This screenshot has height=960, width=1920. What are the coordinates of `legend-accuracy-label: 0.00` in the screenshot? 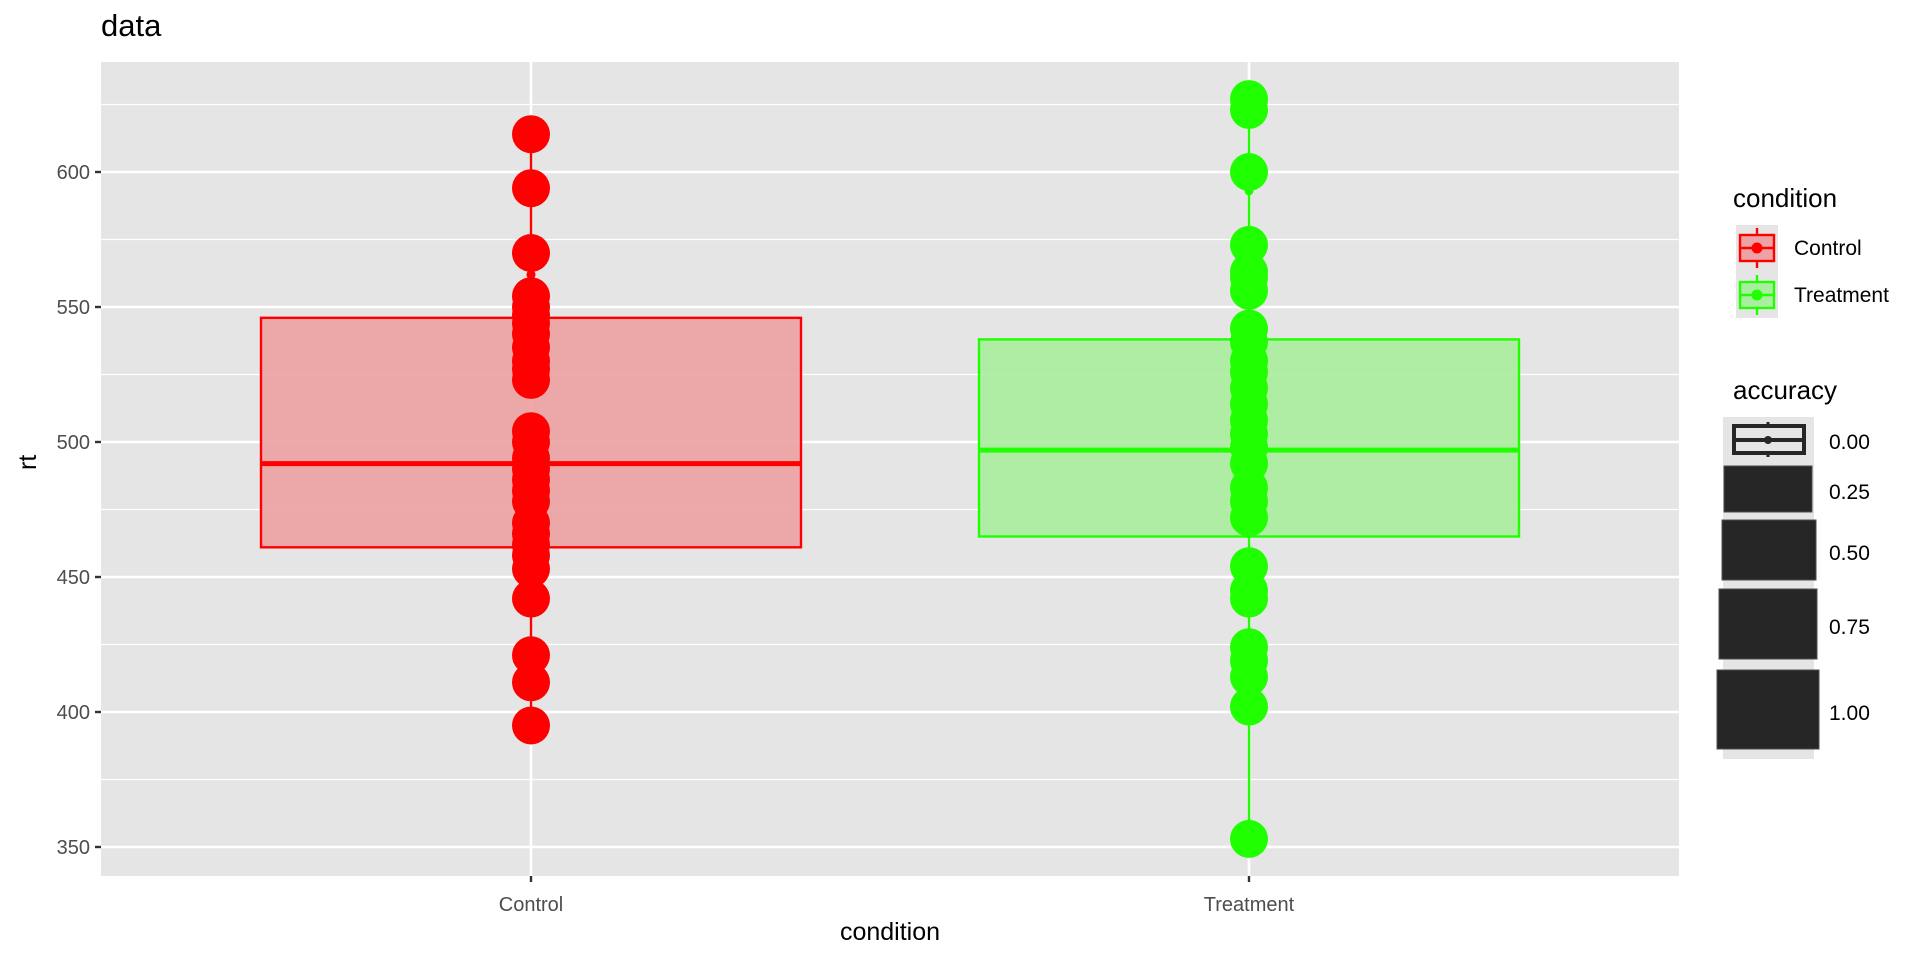 It's located at (1849, 442).